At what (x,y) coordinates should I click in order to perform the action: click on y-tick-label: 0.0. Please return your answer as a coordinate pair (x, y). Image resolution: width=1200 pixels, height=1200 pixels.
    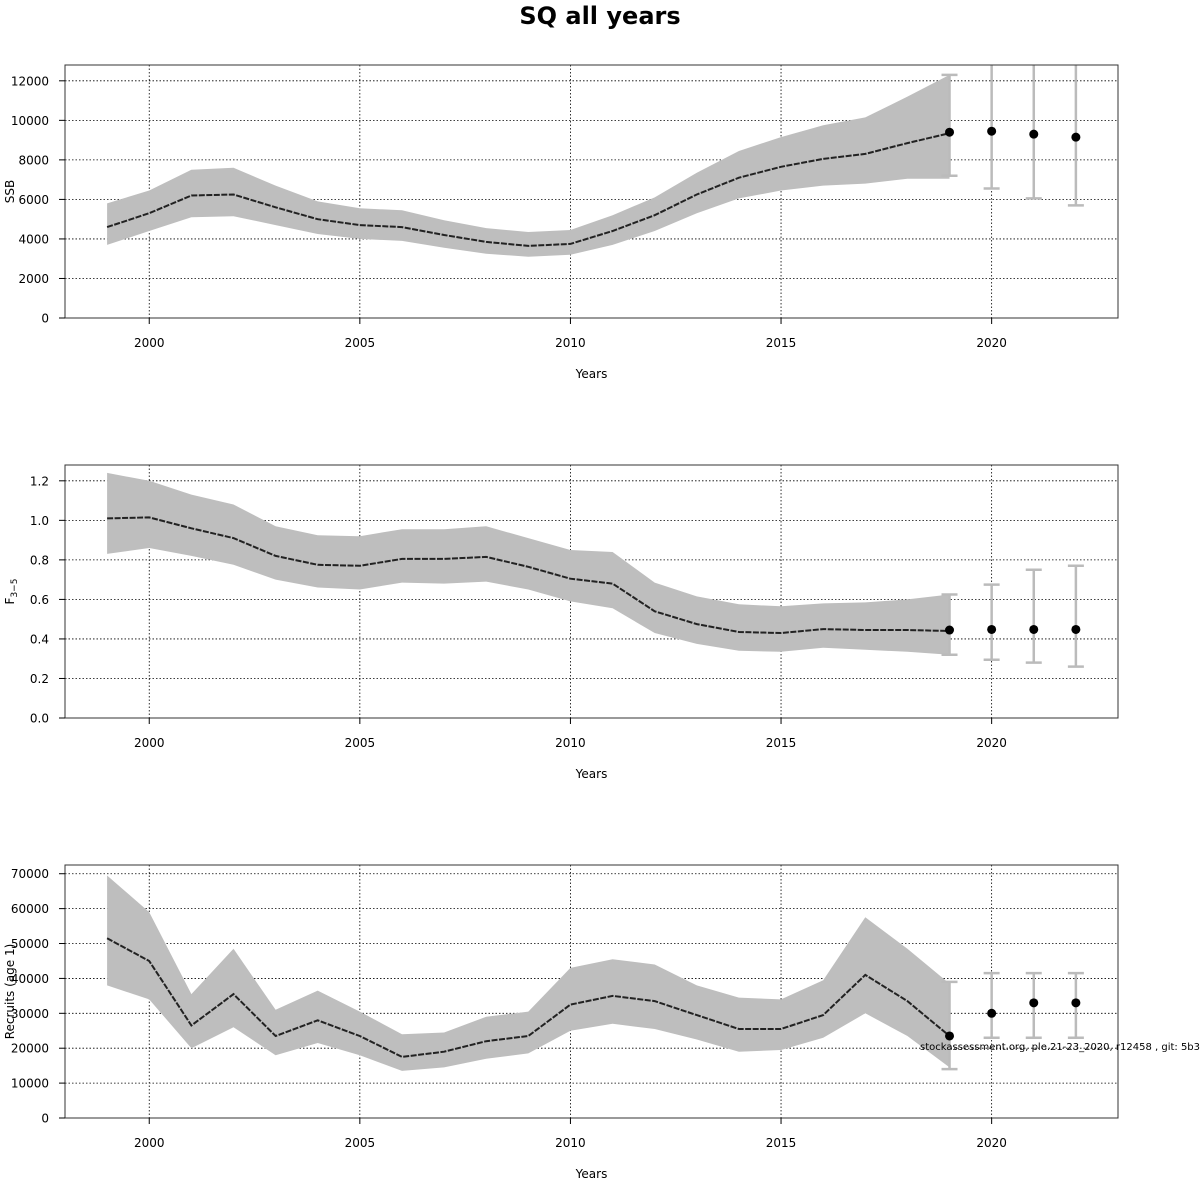
    Looking at the image, I should click on (39, 719).